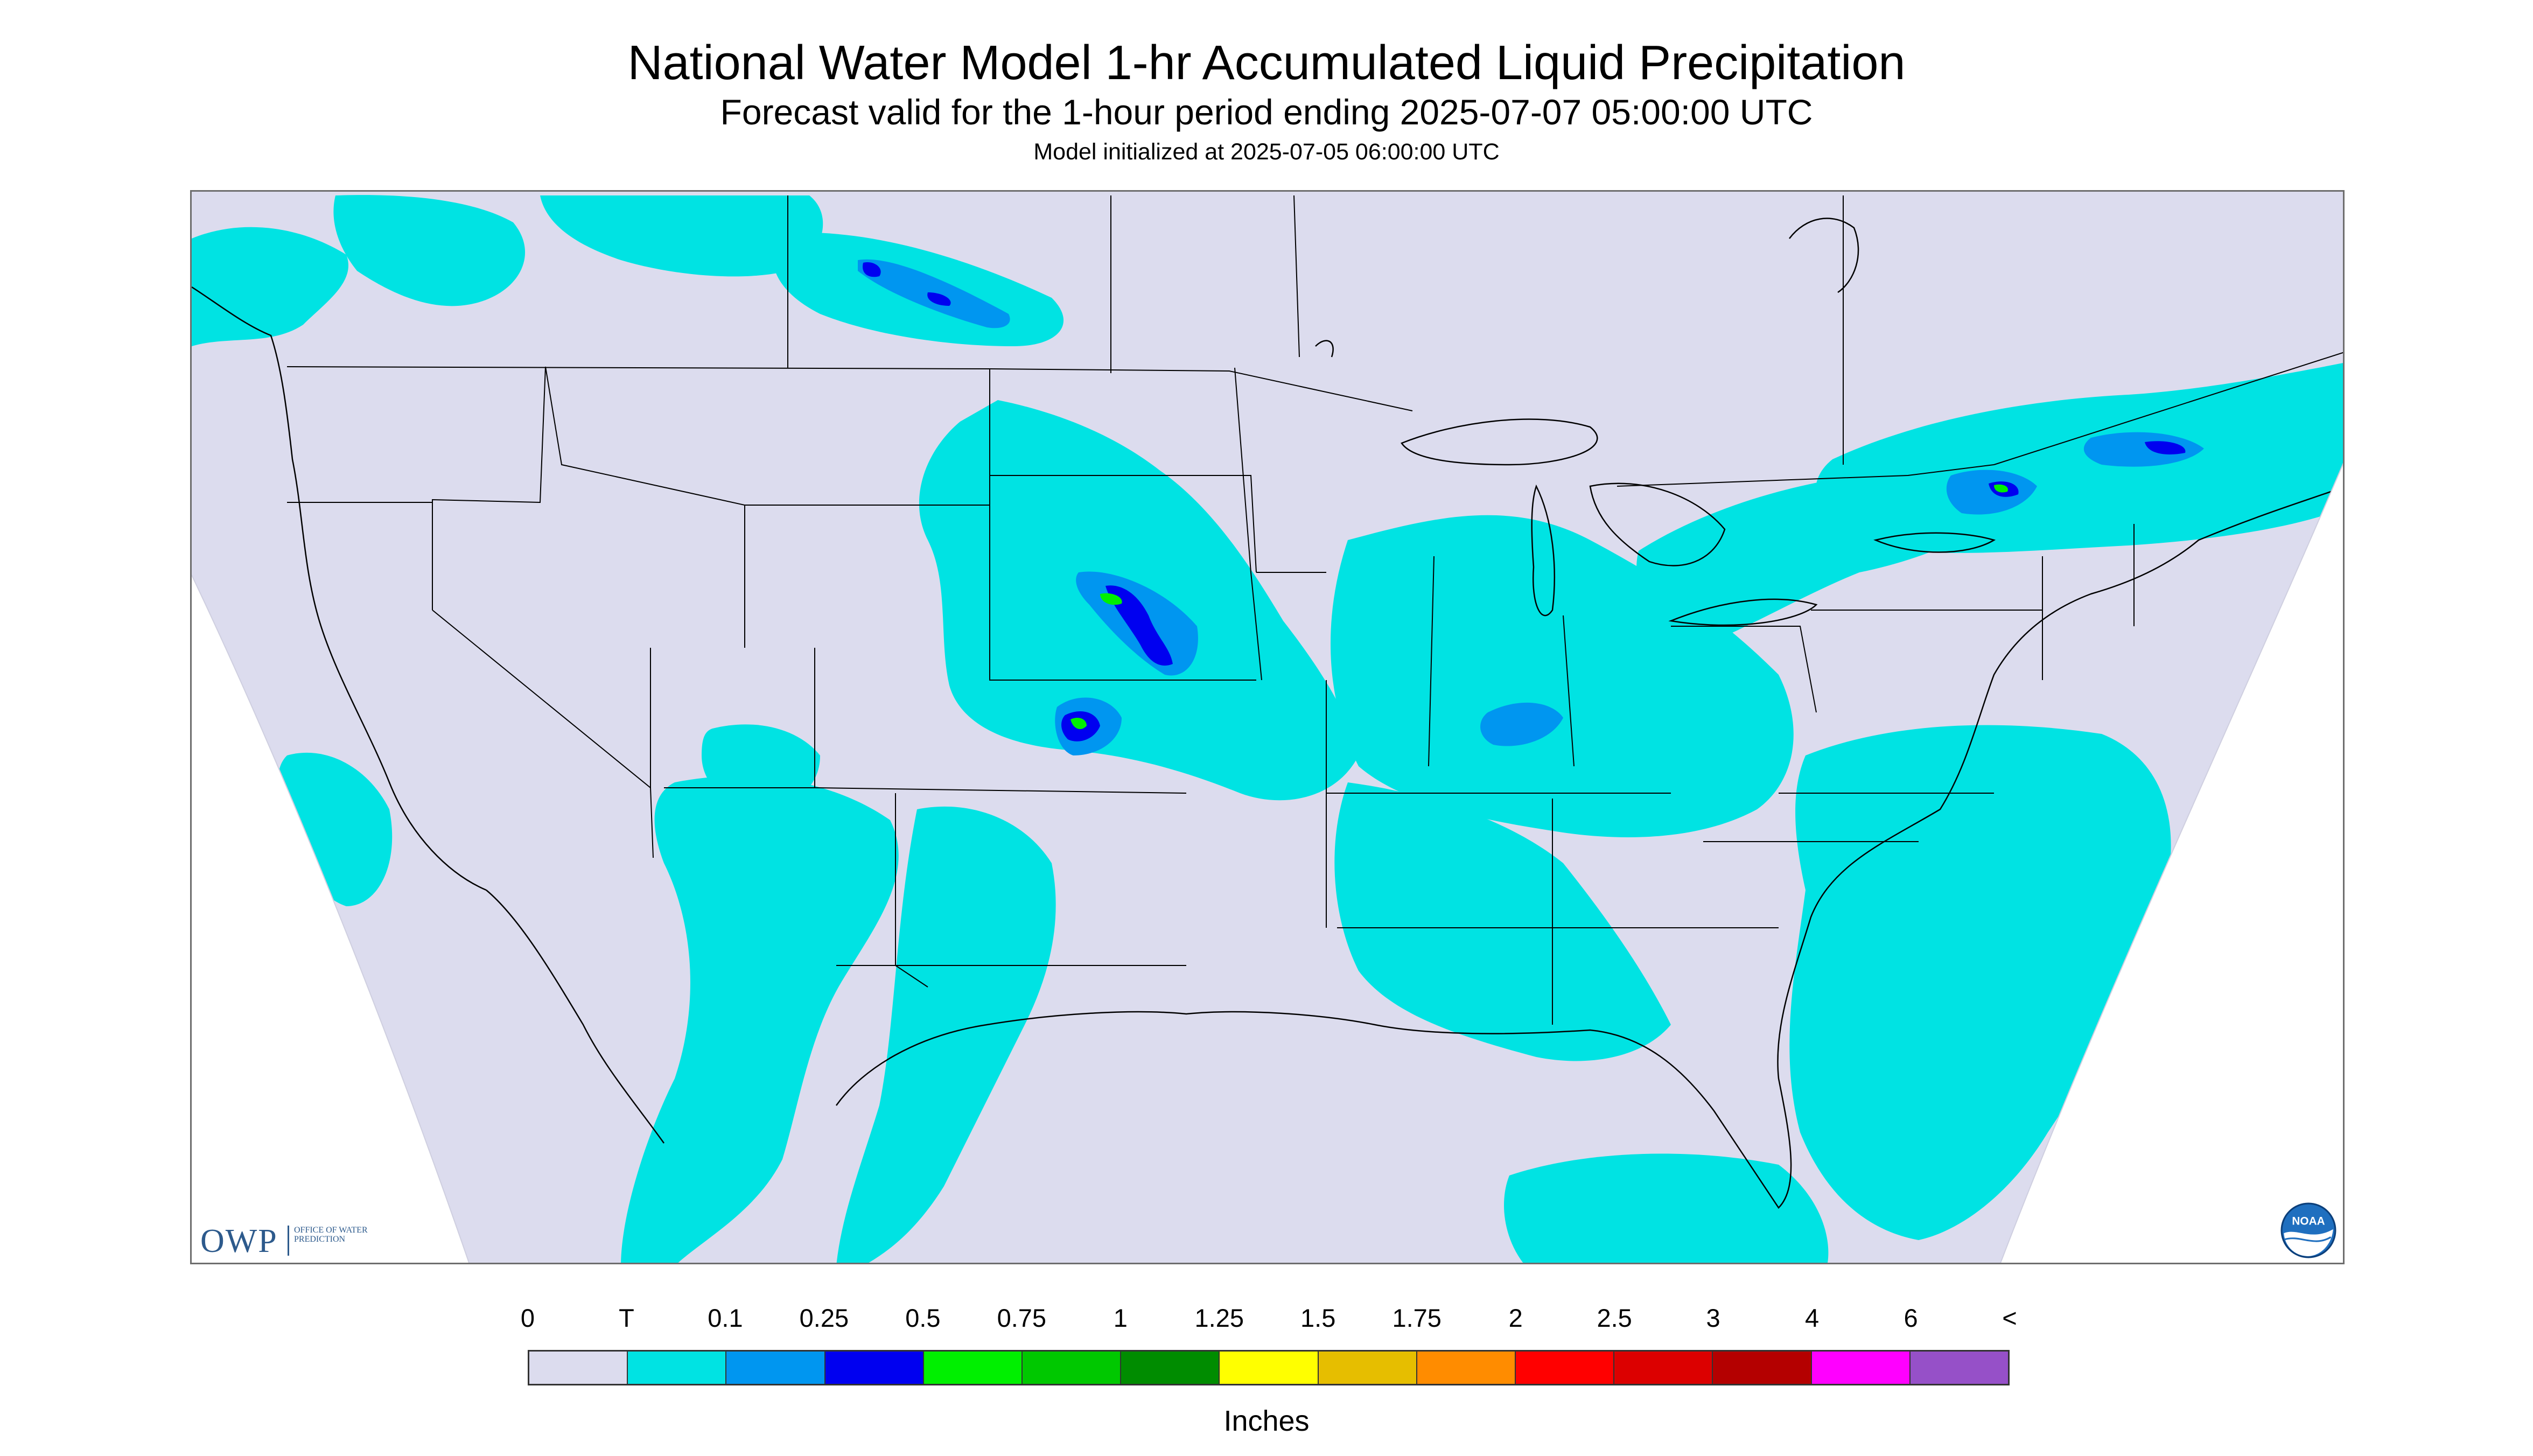 This screenshot has width=2533, height=1456. I want to click on legend-tick-label: 0.25, so click(824, 1318).